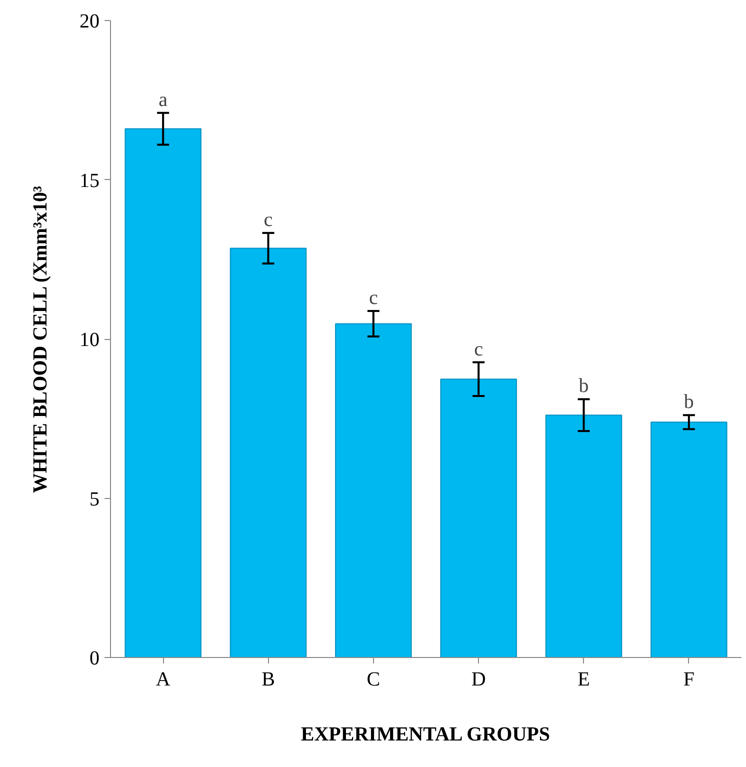 The width and height of the screenshot is (746, 767). What do you see at coordinates (584, 679) in the screenshot?
I see `x-tick-label: E` at bounding box center [584, 679].